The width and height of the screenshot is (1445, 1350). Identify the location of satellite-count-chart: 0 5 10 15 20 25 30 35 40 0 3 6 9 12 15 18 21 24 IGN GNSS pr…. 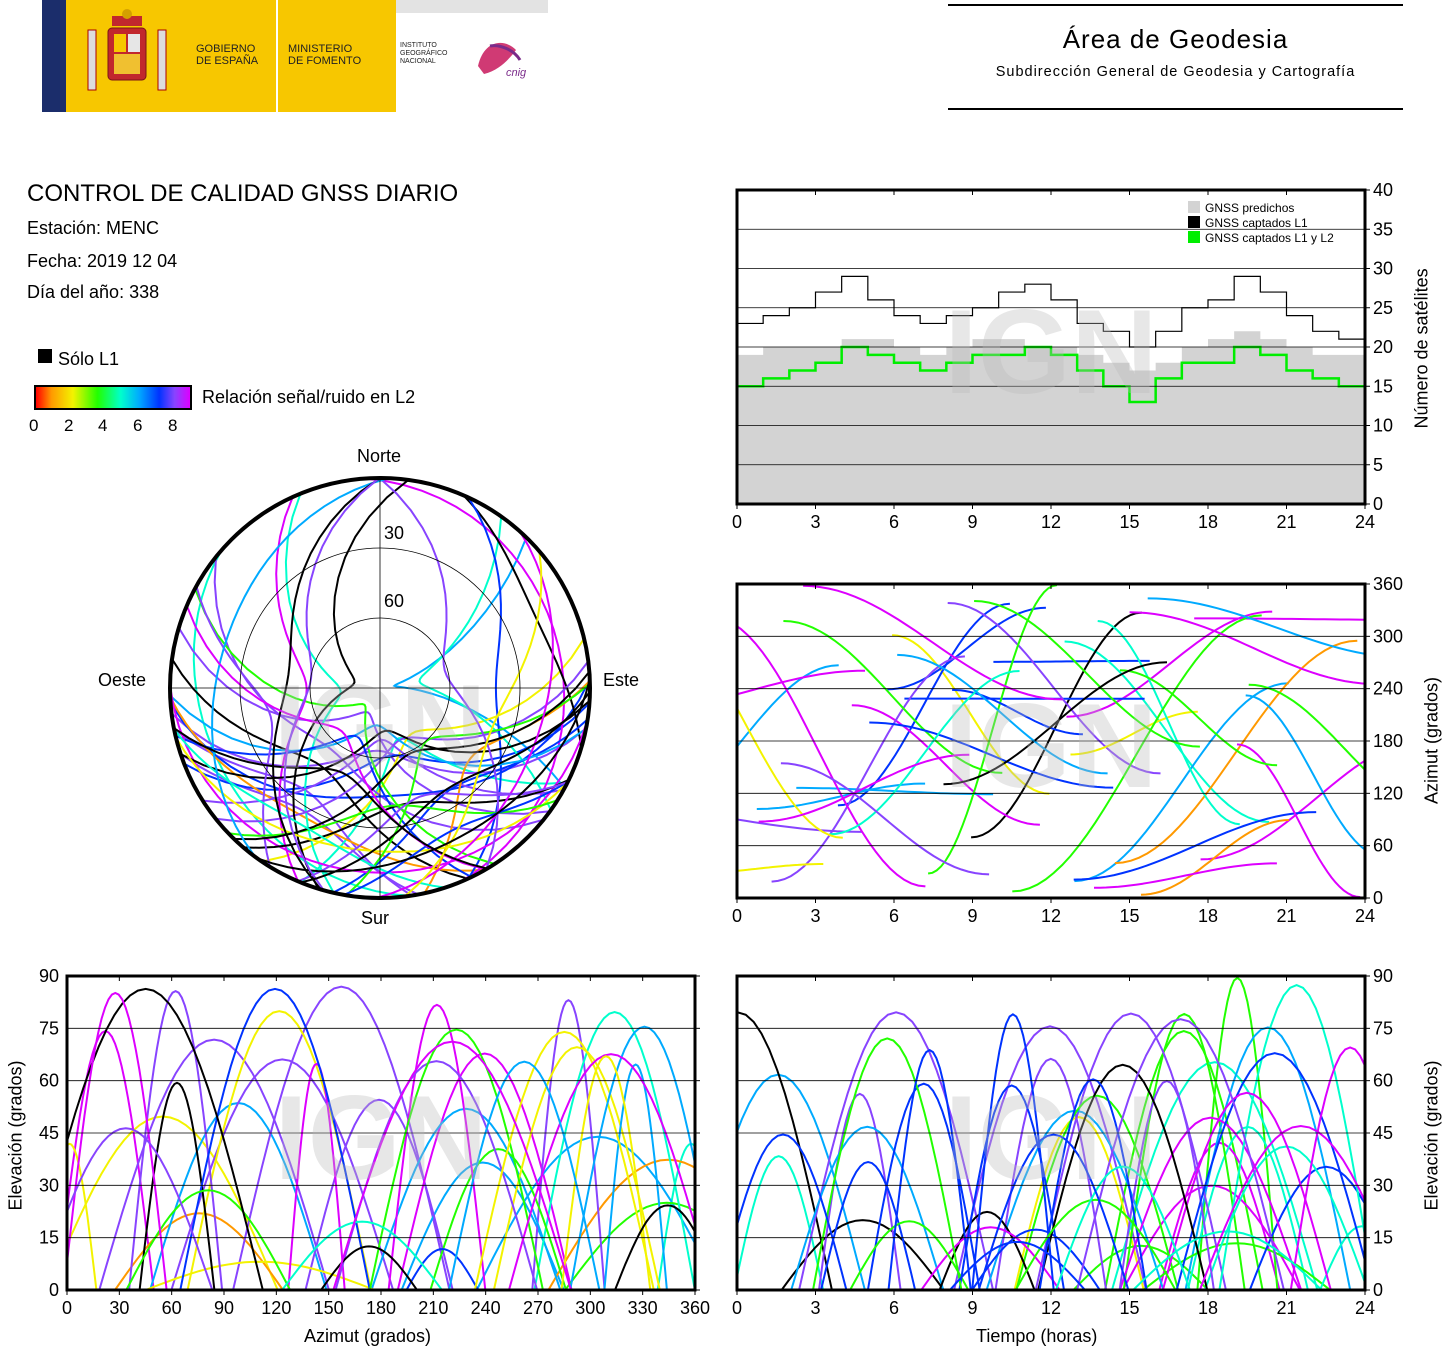
(1062, 356).